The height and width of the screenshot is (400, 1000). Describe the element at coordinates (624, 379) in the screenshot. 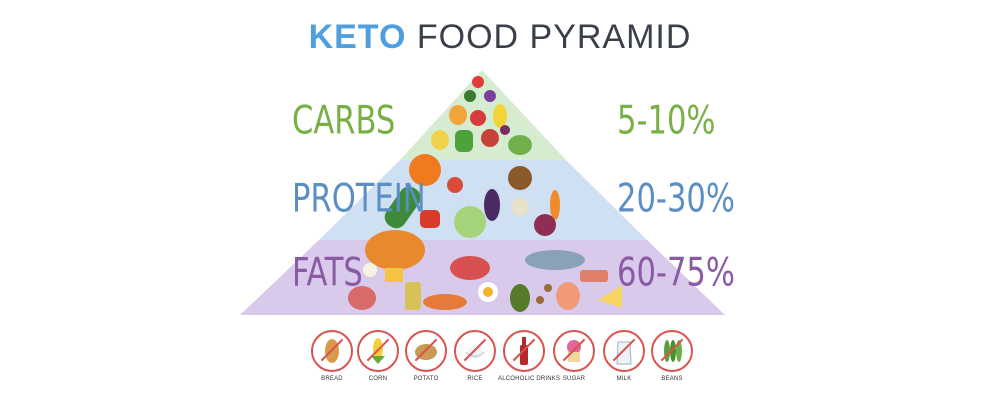

I see `avoid-label: MILK` at that location.